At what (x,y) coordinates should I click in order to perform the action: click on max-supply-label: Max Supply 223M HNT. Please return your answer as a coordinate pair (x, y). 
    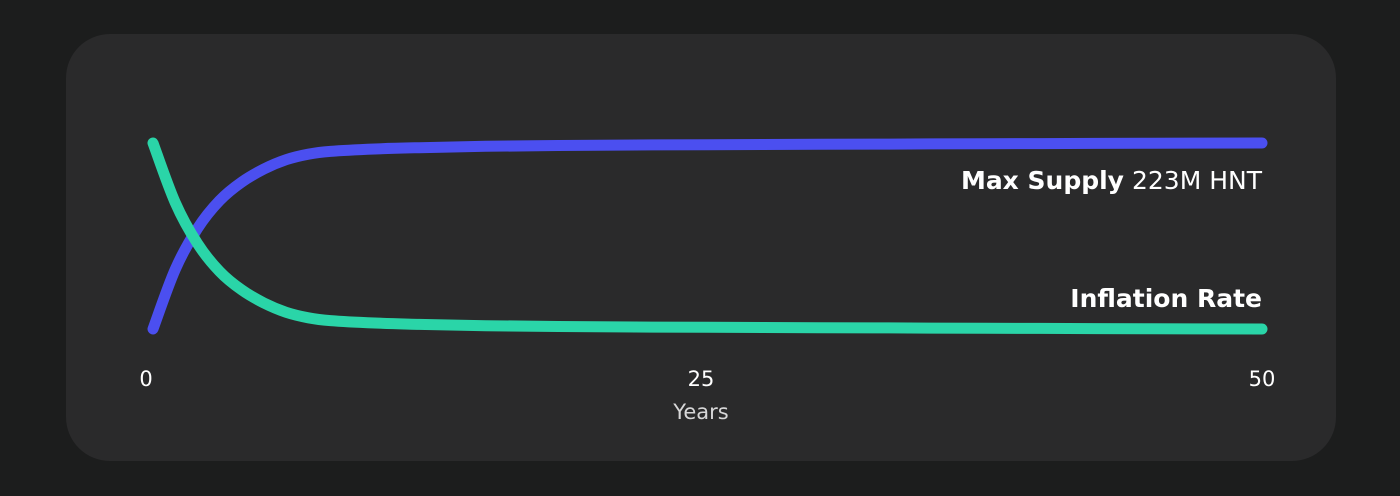
    Looking at the image, I should click on (1112, 180).